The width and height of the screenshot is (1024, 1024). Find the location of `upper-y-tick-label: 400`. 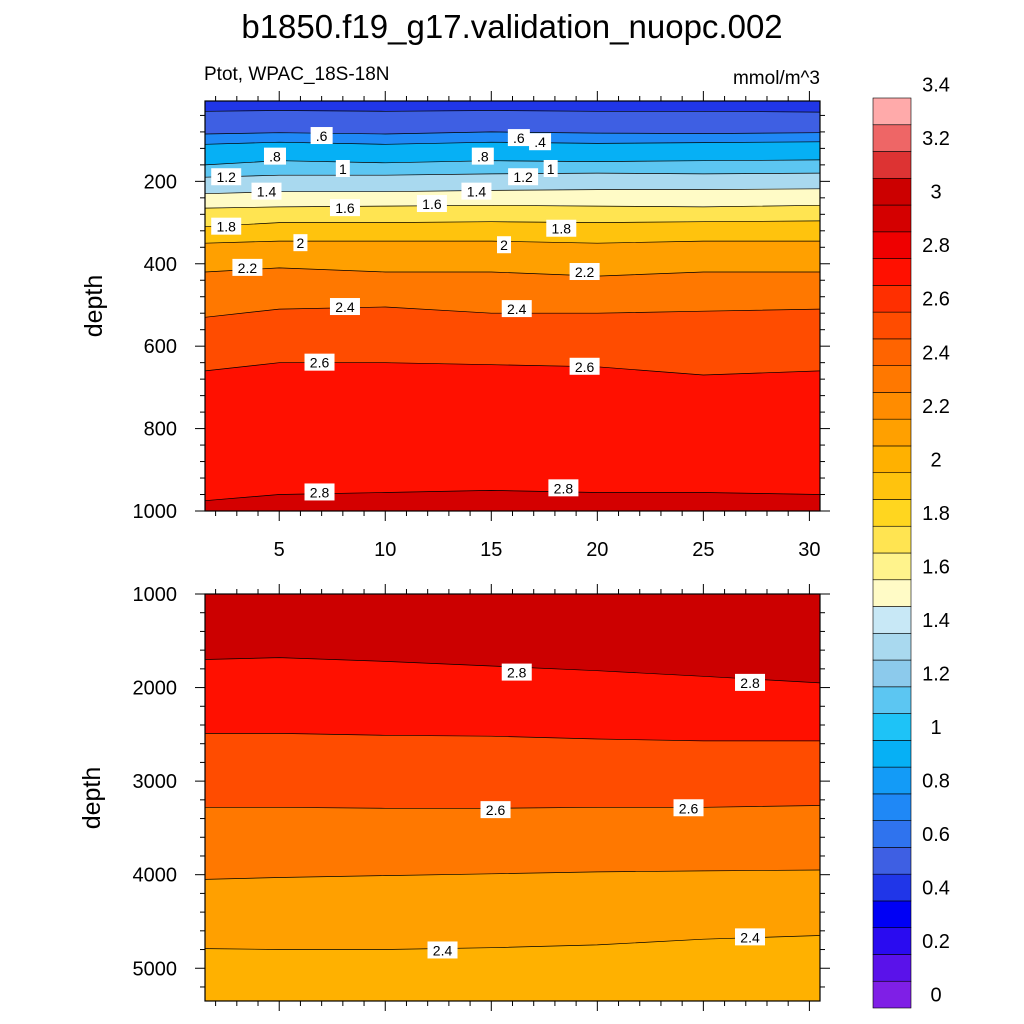

upper-y-tick-label: 400 is located at coordinates (160, 265).